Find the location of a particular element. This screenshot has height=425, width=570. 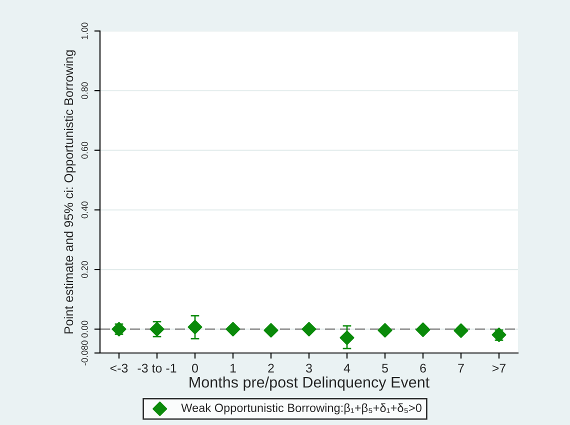

x-tick-label: >7 is located at coordinates (499, 368).